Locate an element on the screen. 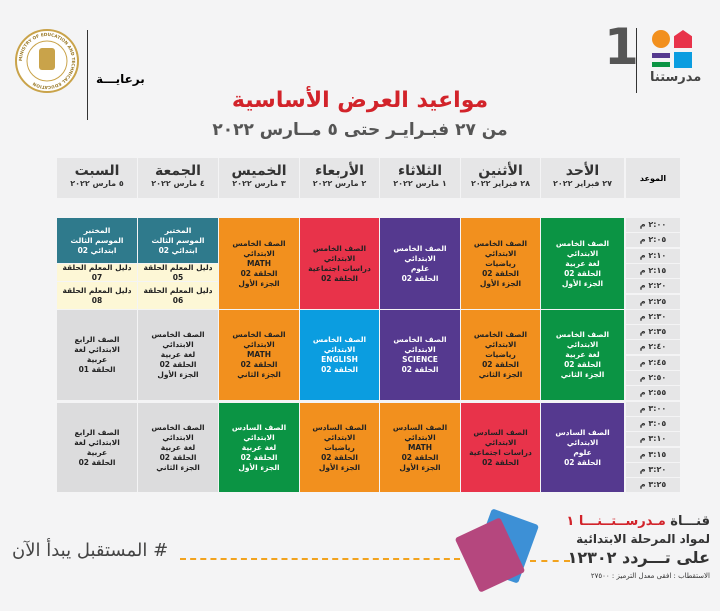 This screenshot has width=720, height=611. program-line: دليل المعلم الحلقة 07 is located at coordinates (97, 272).